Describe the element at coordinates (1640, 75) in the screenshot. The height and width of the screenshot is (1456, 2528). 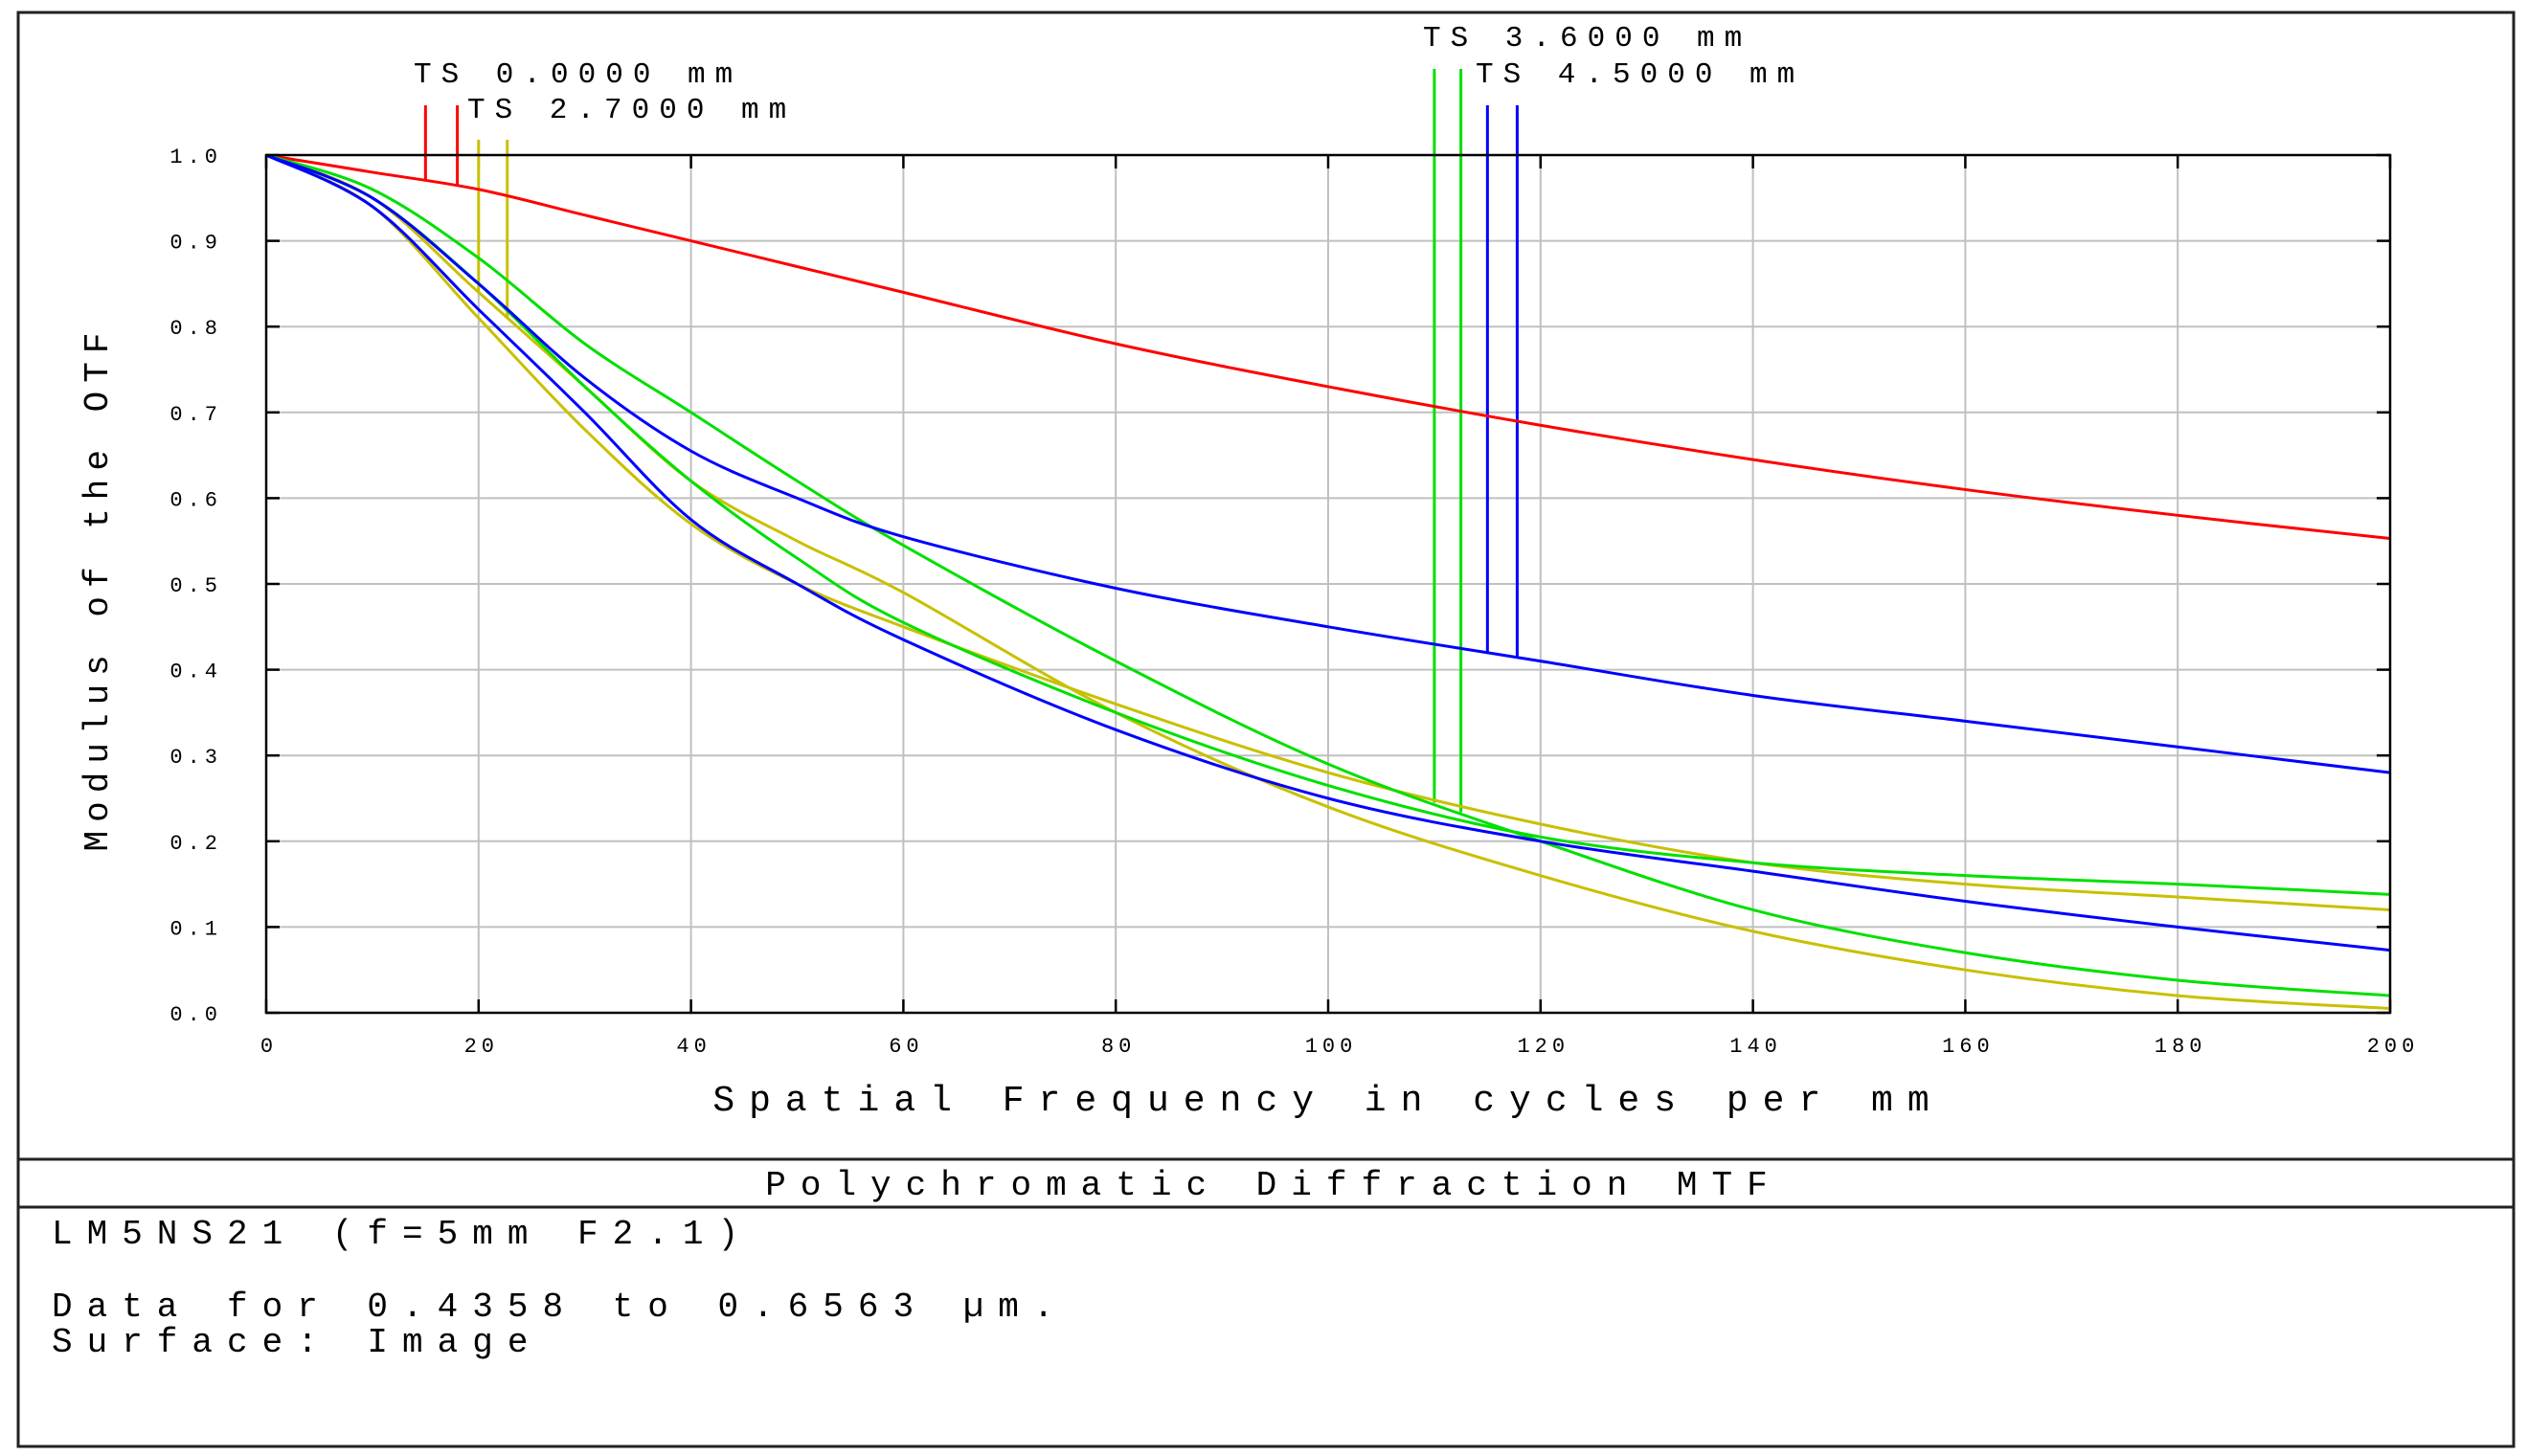
I see `legend-label-ts-4-5: TS 4.5000 mm` at that location.